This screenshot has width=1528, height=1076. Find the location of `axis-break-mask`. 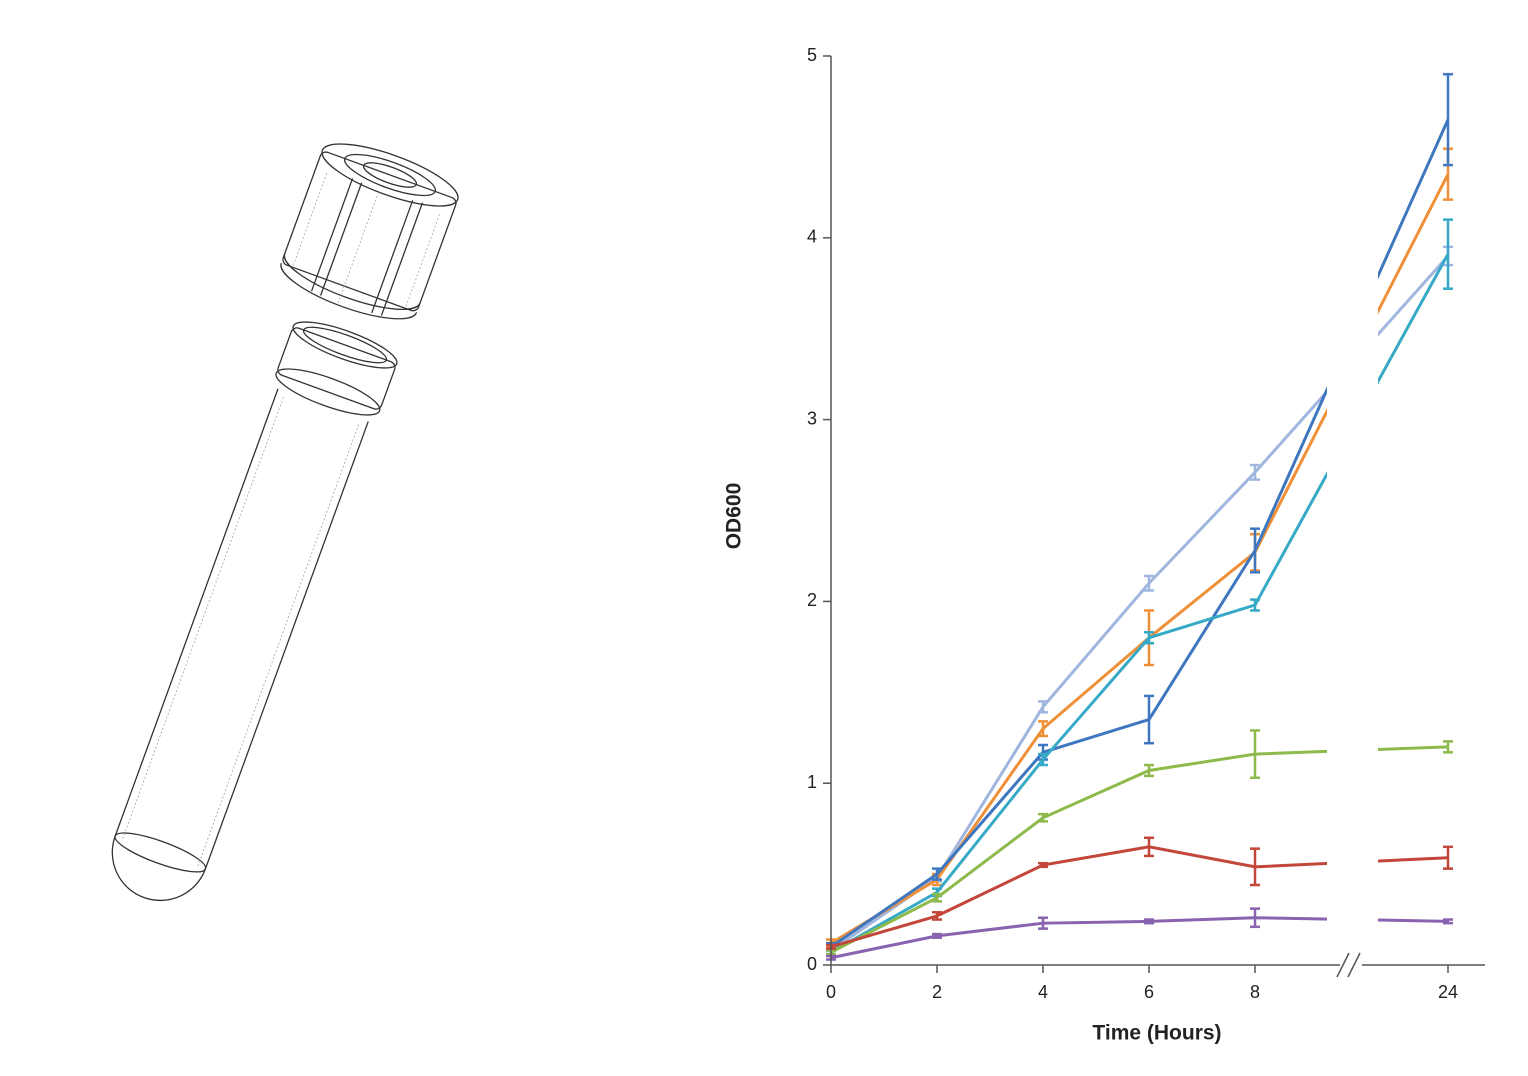

axis-break-mask is located at coordinates (1352, 505).